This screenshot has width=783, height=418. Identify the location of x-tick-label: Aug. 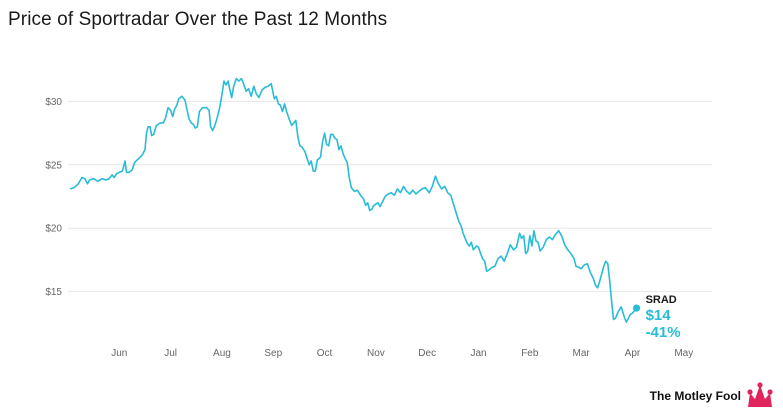
(222, 353).